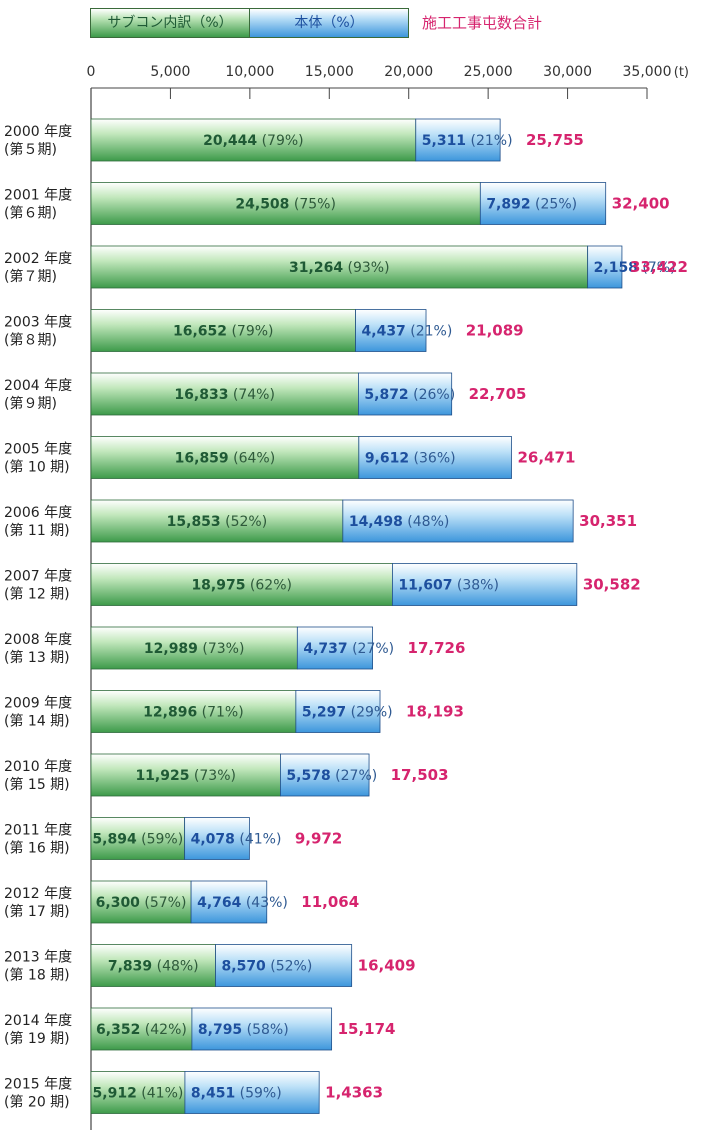  Describe the element at coordinates (308, 776) in the screenshot. I see `bar-main-value: 5,578` at that location.